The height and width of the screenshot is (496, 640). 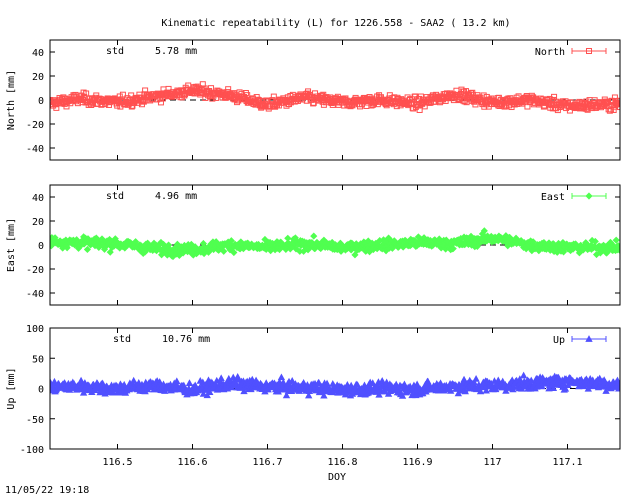 What do you see at coordinates (176, 196) in the screenshot?
I see `std-value: 4.96 mm` at bounding box center [176, 196].